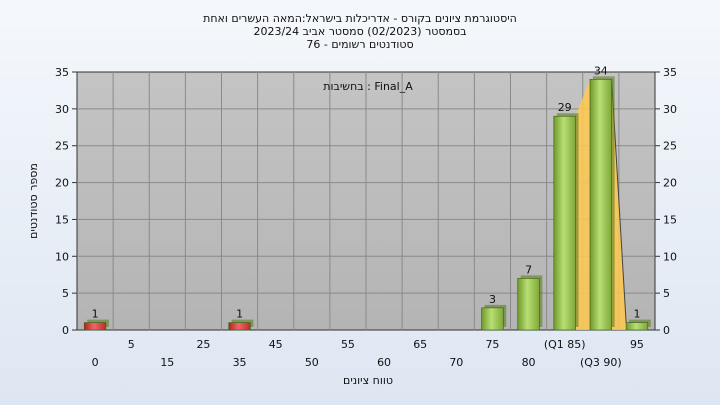 The image size is (720, 405). I want to click on y-axis-title: מספר סטודנטים, so click(33, 201).